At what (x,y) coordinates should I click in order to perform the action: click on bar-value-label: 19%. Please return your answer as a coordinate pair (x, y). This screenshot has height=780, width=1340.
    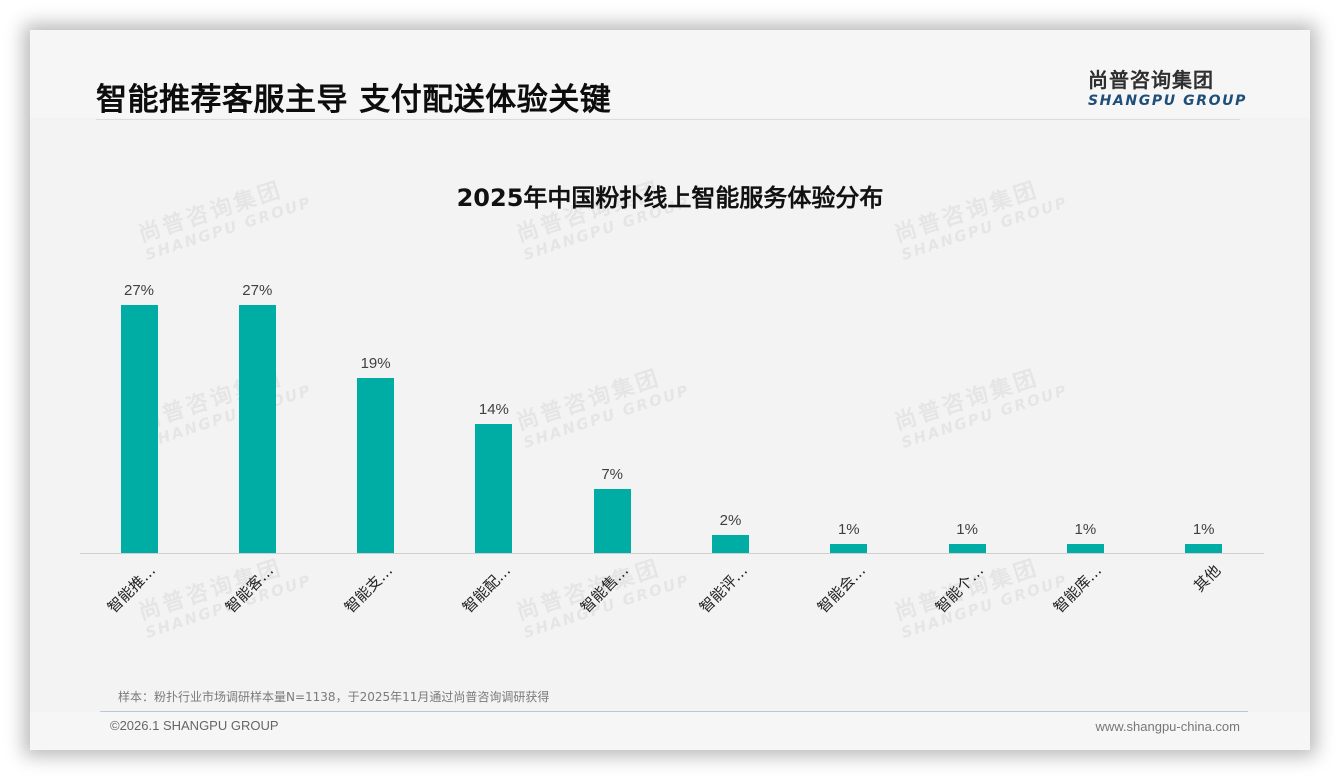
    Looking at the image, I should click on (375, 363).